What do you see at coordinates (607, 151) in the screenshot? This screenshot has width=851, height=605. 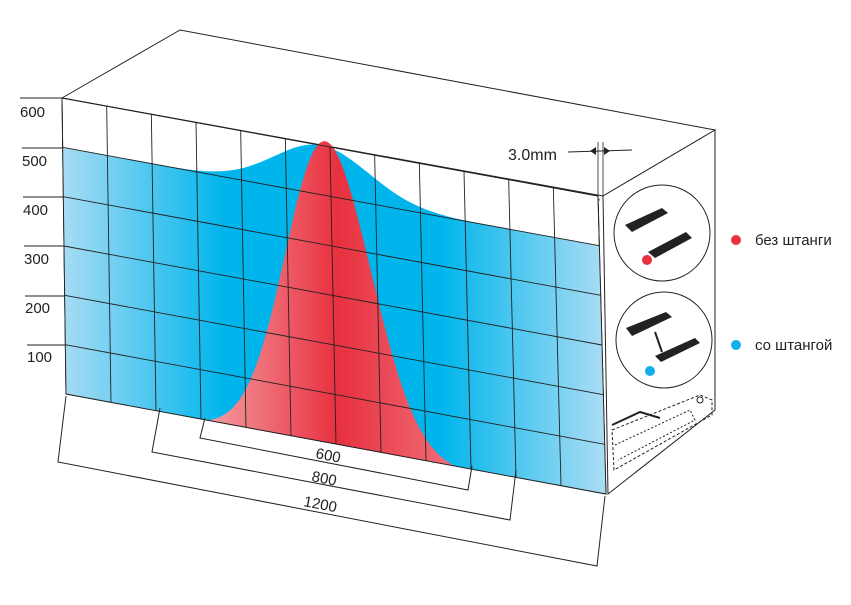 I see `arrow-left-icon` at bounding box center [607, 151].